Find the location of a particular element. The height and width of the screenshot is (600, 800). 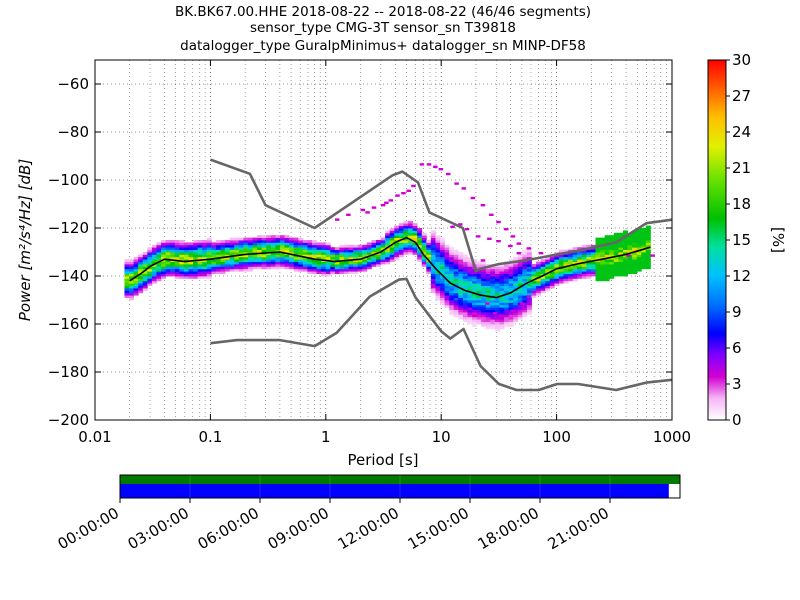

colorbar-tick-label: 12 is located at coordinates (741, 276).